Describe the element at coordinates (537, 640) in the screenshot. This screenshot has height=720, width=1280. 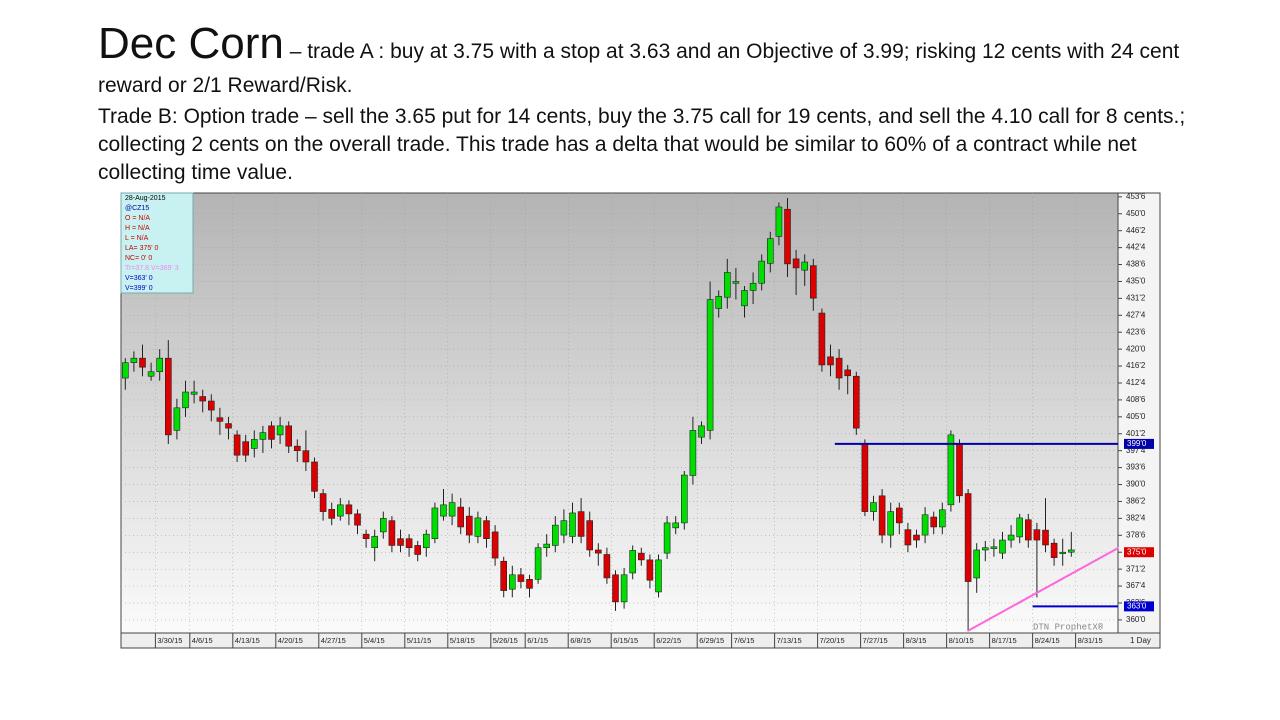
I see `x-tick-label: 6/1/15` at that location.